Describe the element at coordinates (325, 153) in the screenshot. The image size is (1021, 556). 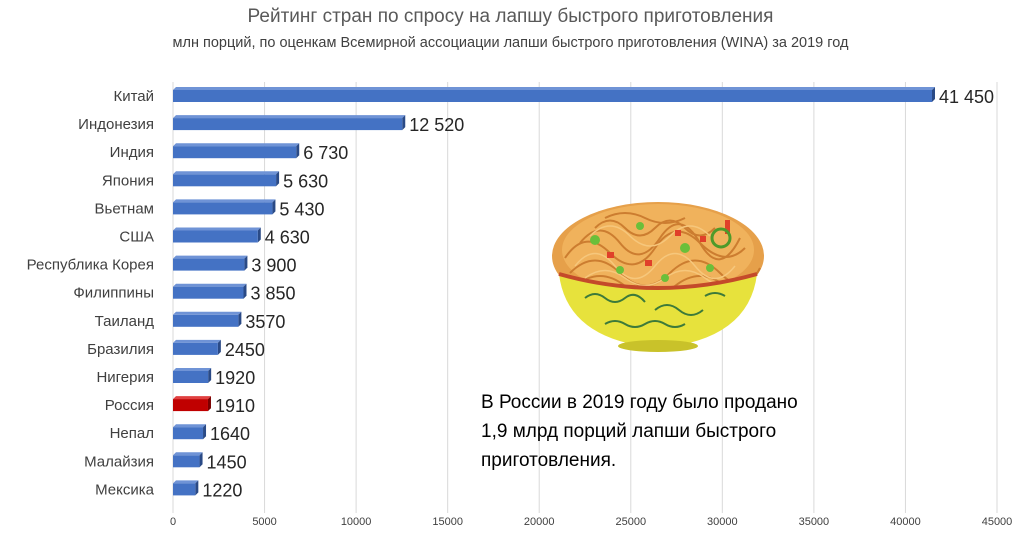
I see `value-label: 6 730` at that location.